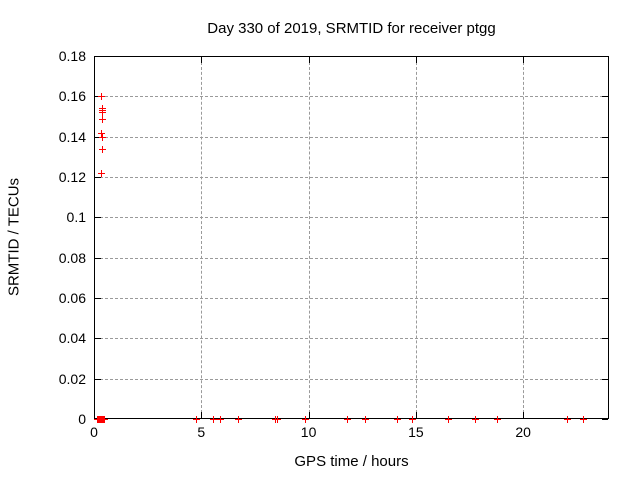 The width and height of the screenshot is (640, 480). What do you see at coordinates (72, 136) in the screenshot?
I see `y-tick-label: 0.14` at bounding box center [72, 136].